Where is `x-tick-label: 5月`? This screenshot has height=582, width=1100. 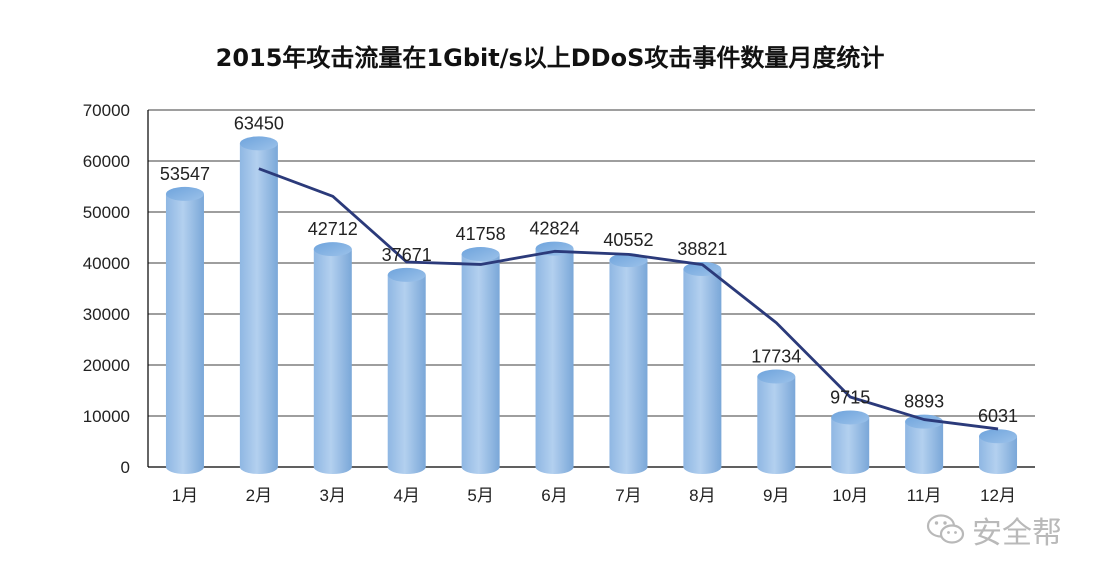
x-tick-label: 5月 is located at coordinates (480, 495).